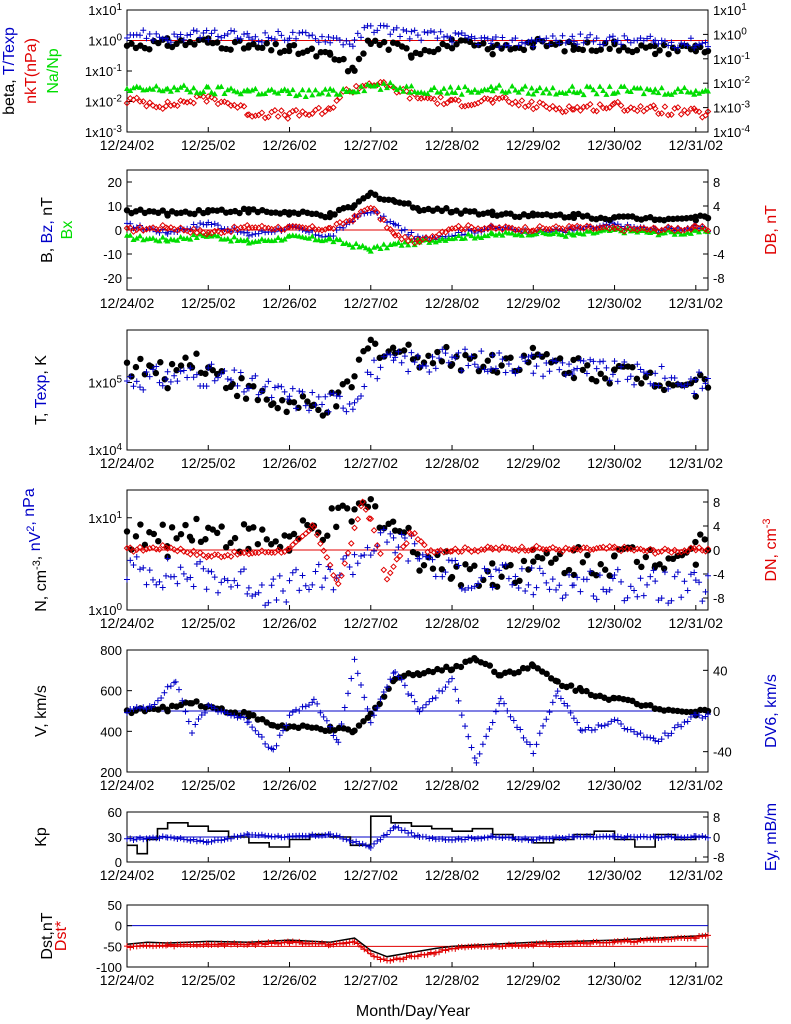 The image size is (791, 1024). I want to click on y-left-tick-label: 1x105, so click(105, 383).